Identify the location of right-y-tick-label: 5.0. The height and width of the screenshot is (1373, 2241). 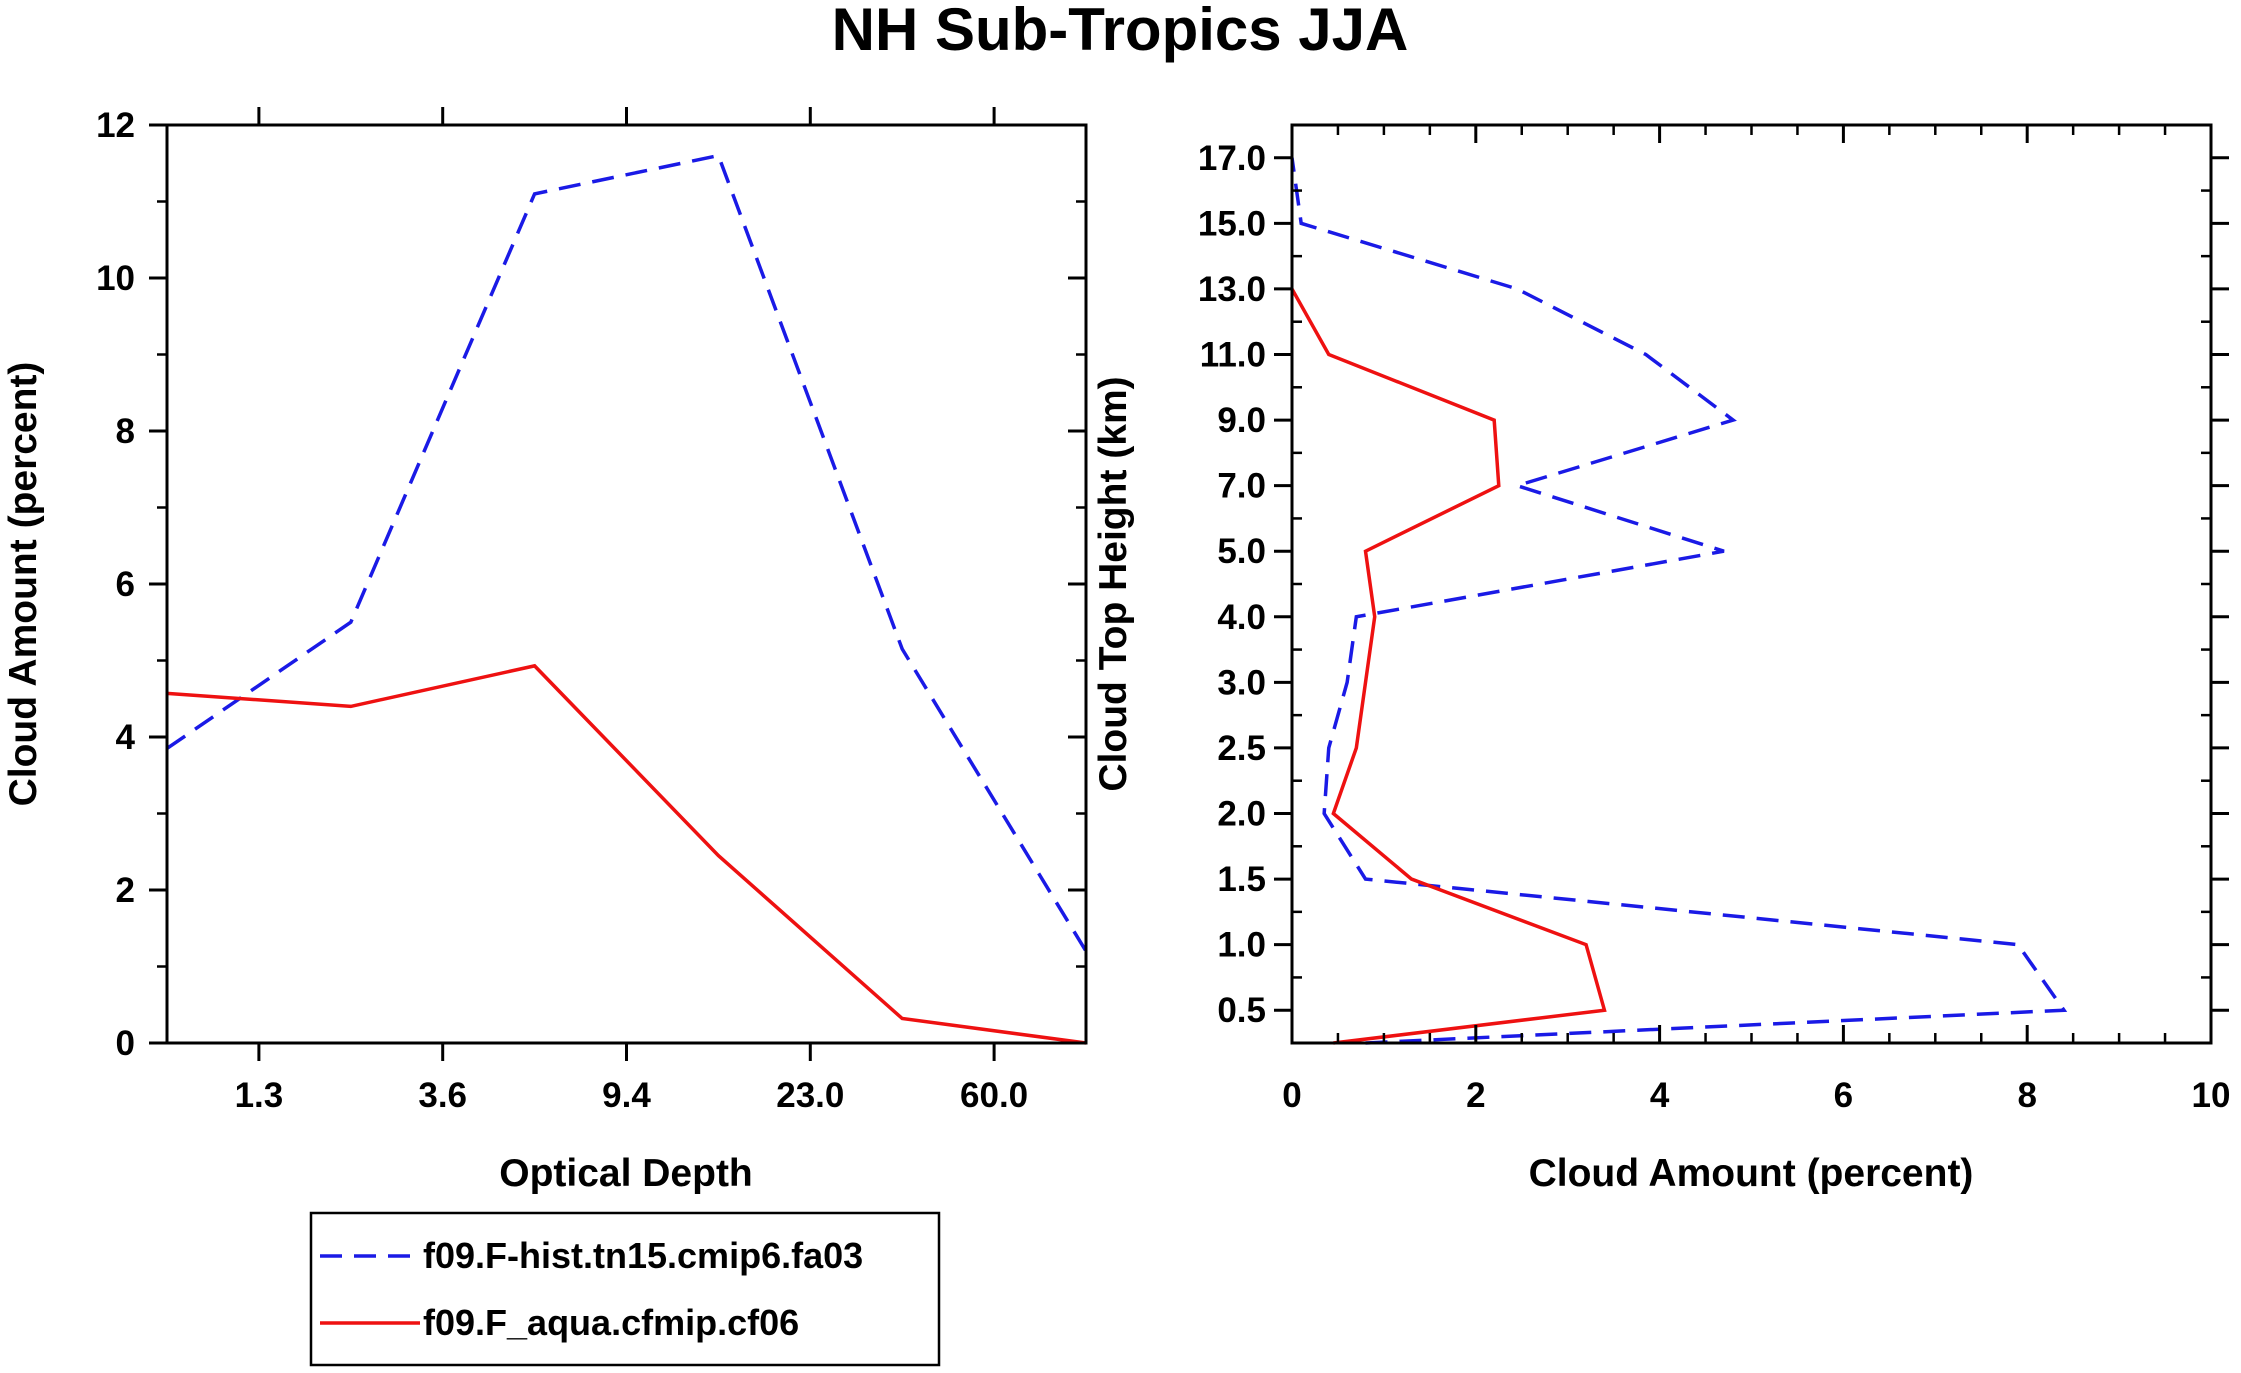
(1241, 551).